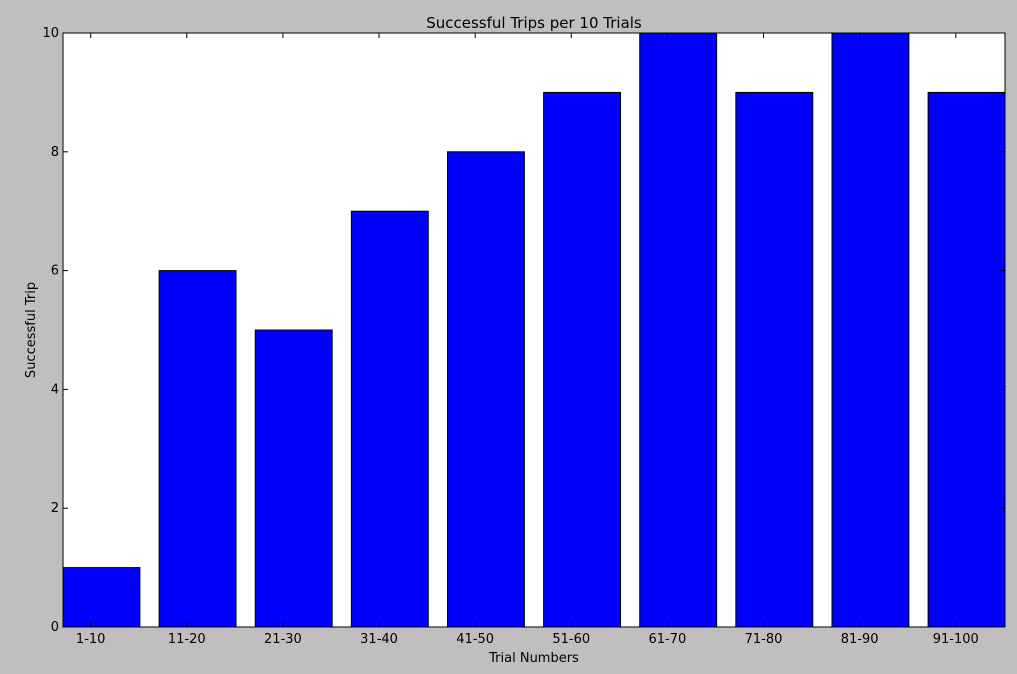  I want to click on chart-title: Successful Trips per 10 Trials, so click(534, 23).